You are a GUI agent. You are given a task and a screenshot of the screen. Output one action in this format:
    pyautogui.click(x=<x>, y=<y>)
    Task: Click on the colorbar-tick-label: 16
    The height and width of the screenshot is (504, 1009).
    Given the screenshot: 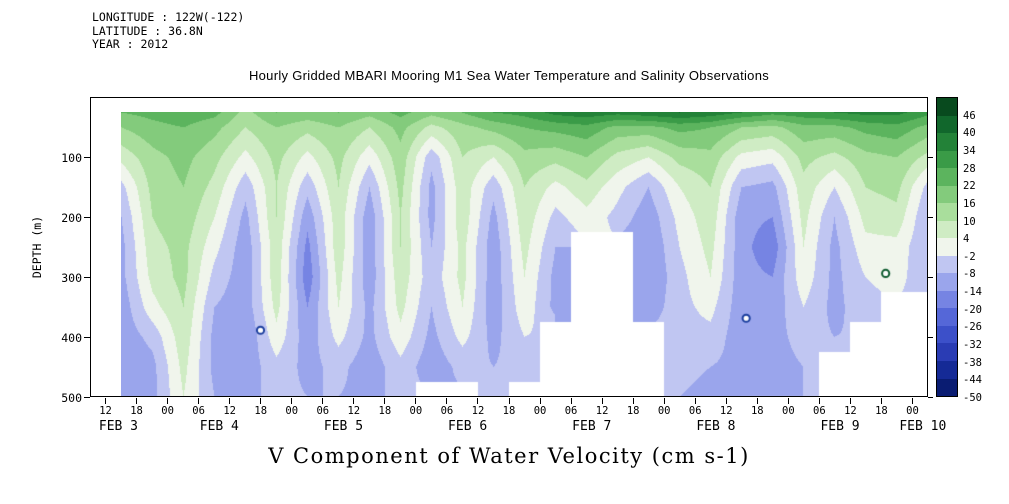 What is the action you would take?
    pyautogui.click(x=969, y=203)
    